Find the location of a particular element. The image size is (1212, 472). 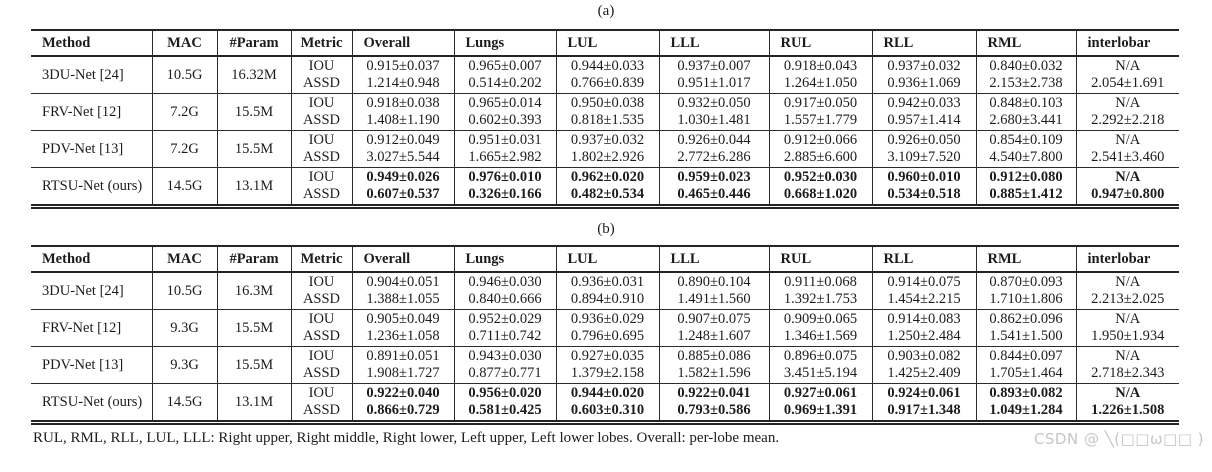

params-cell: 13.1M is located at coordinates (253, 187).